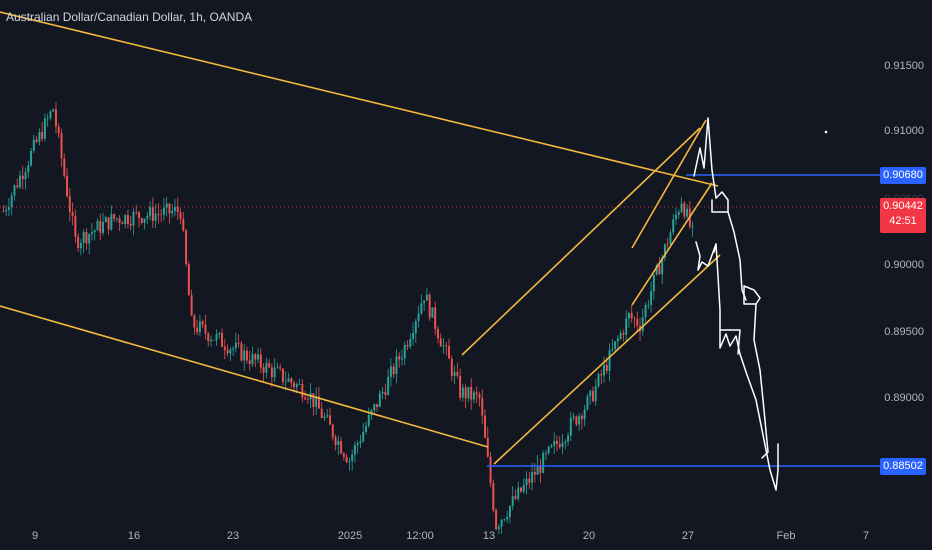 The width and height of the screenshot is (932, 550). Describe the element at coordinates (581, 241) in the screenshot. I see `rising-channel-upper-line` at that location.